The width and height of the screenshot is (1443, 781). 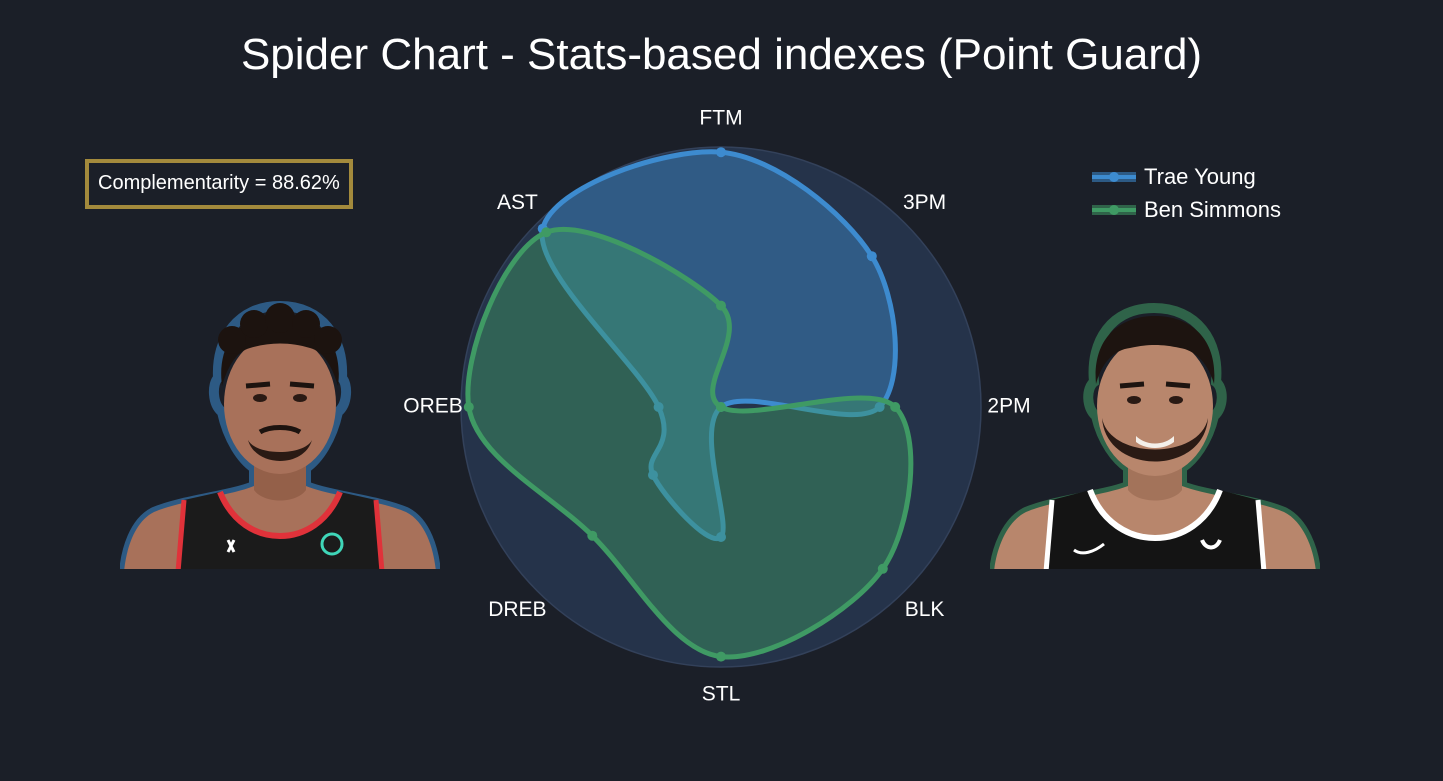 What do you see at coordinates (658, 407) in the screenshot?
I see `point-trae-young-oreb` at bounding box center [658, 407].